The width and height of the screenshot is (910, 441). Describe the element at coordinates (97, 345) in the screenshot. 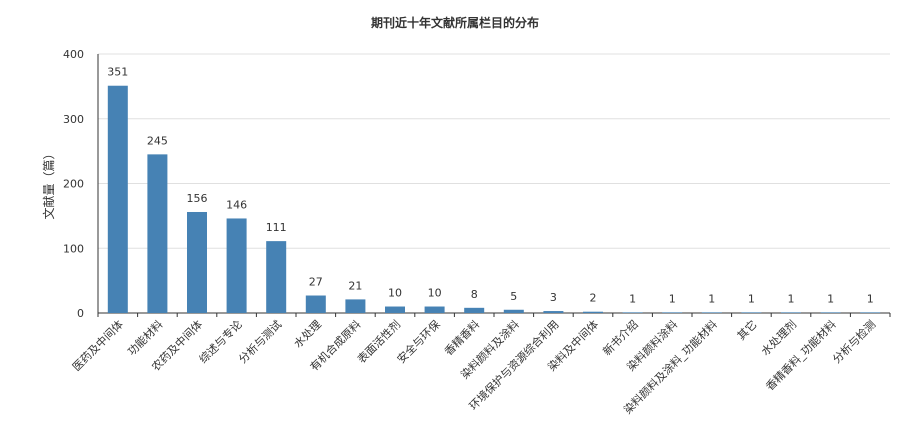

I see `x-tick-label: 医药及中间体` at that location.